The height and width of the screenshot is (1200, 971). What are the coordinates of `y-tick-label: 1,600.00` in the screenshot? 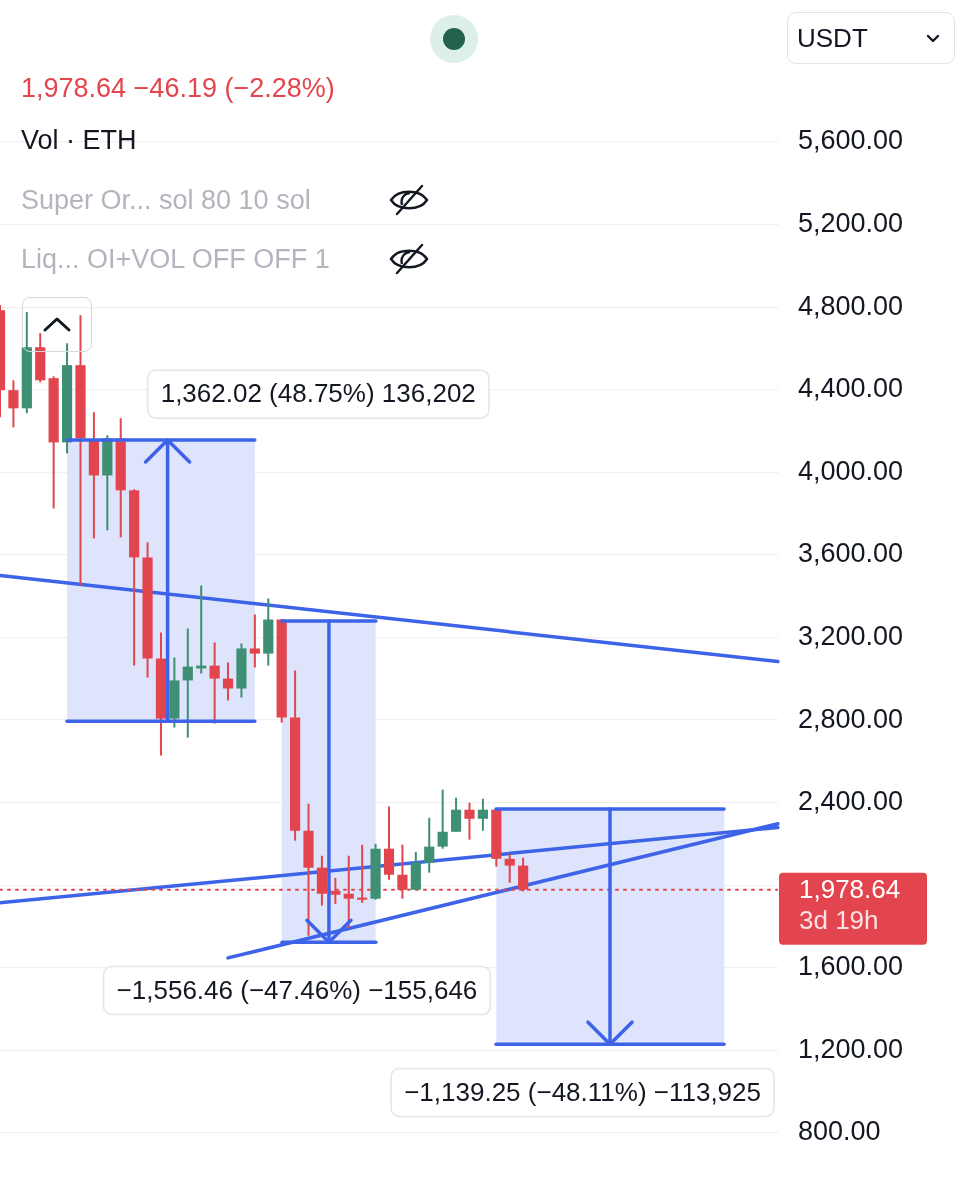 It's located at (851, 966).